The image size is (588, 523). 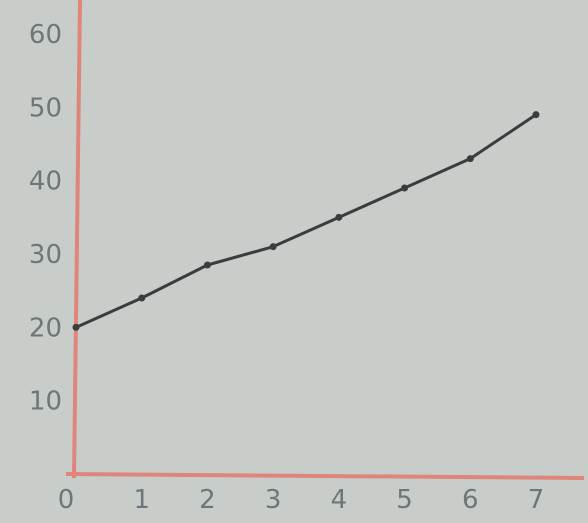 What do you see at coordinates (207, 500) in the screenshot?
I see `x-tick-label: 2` at bounding box center [207, 500].